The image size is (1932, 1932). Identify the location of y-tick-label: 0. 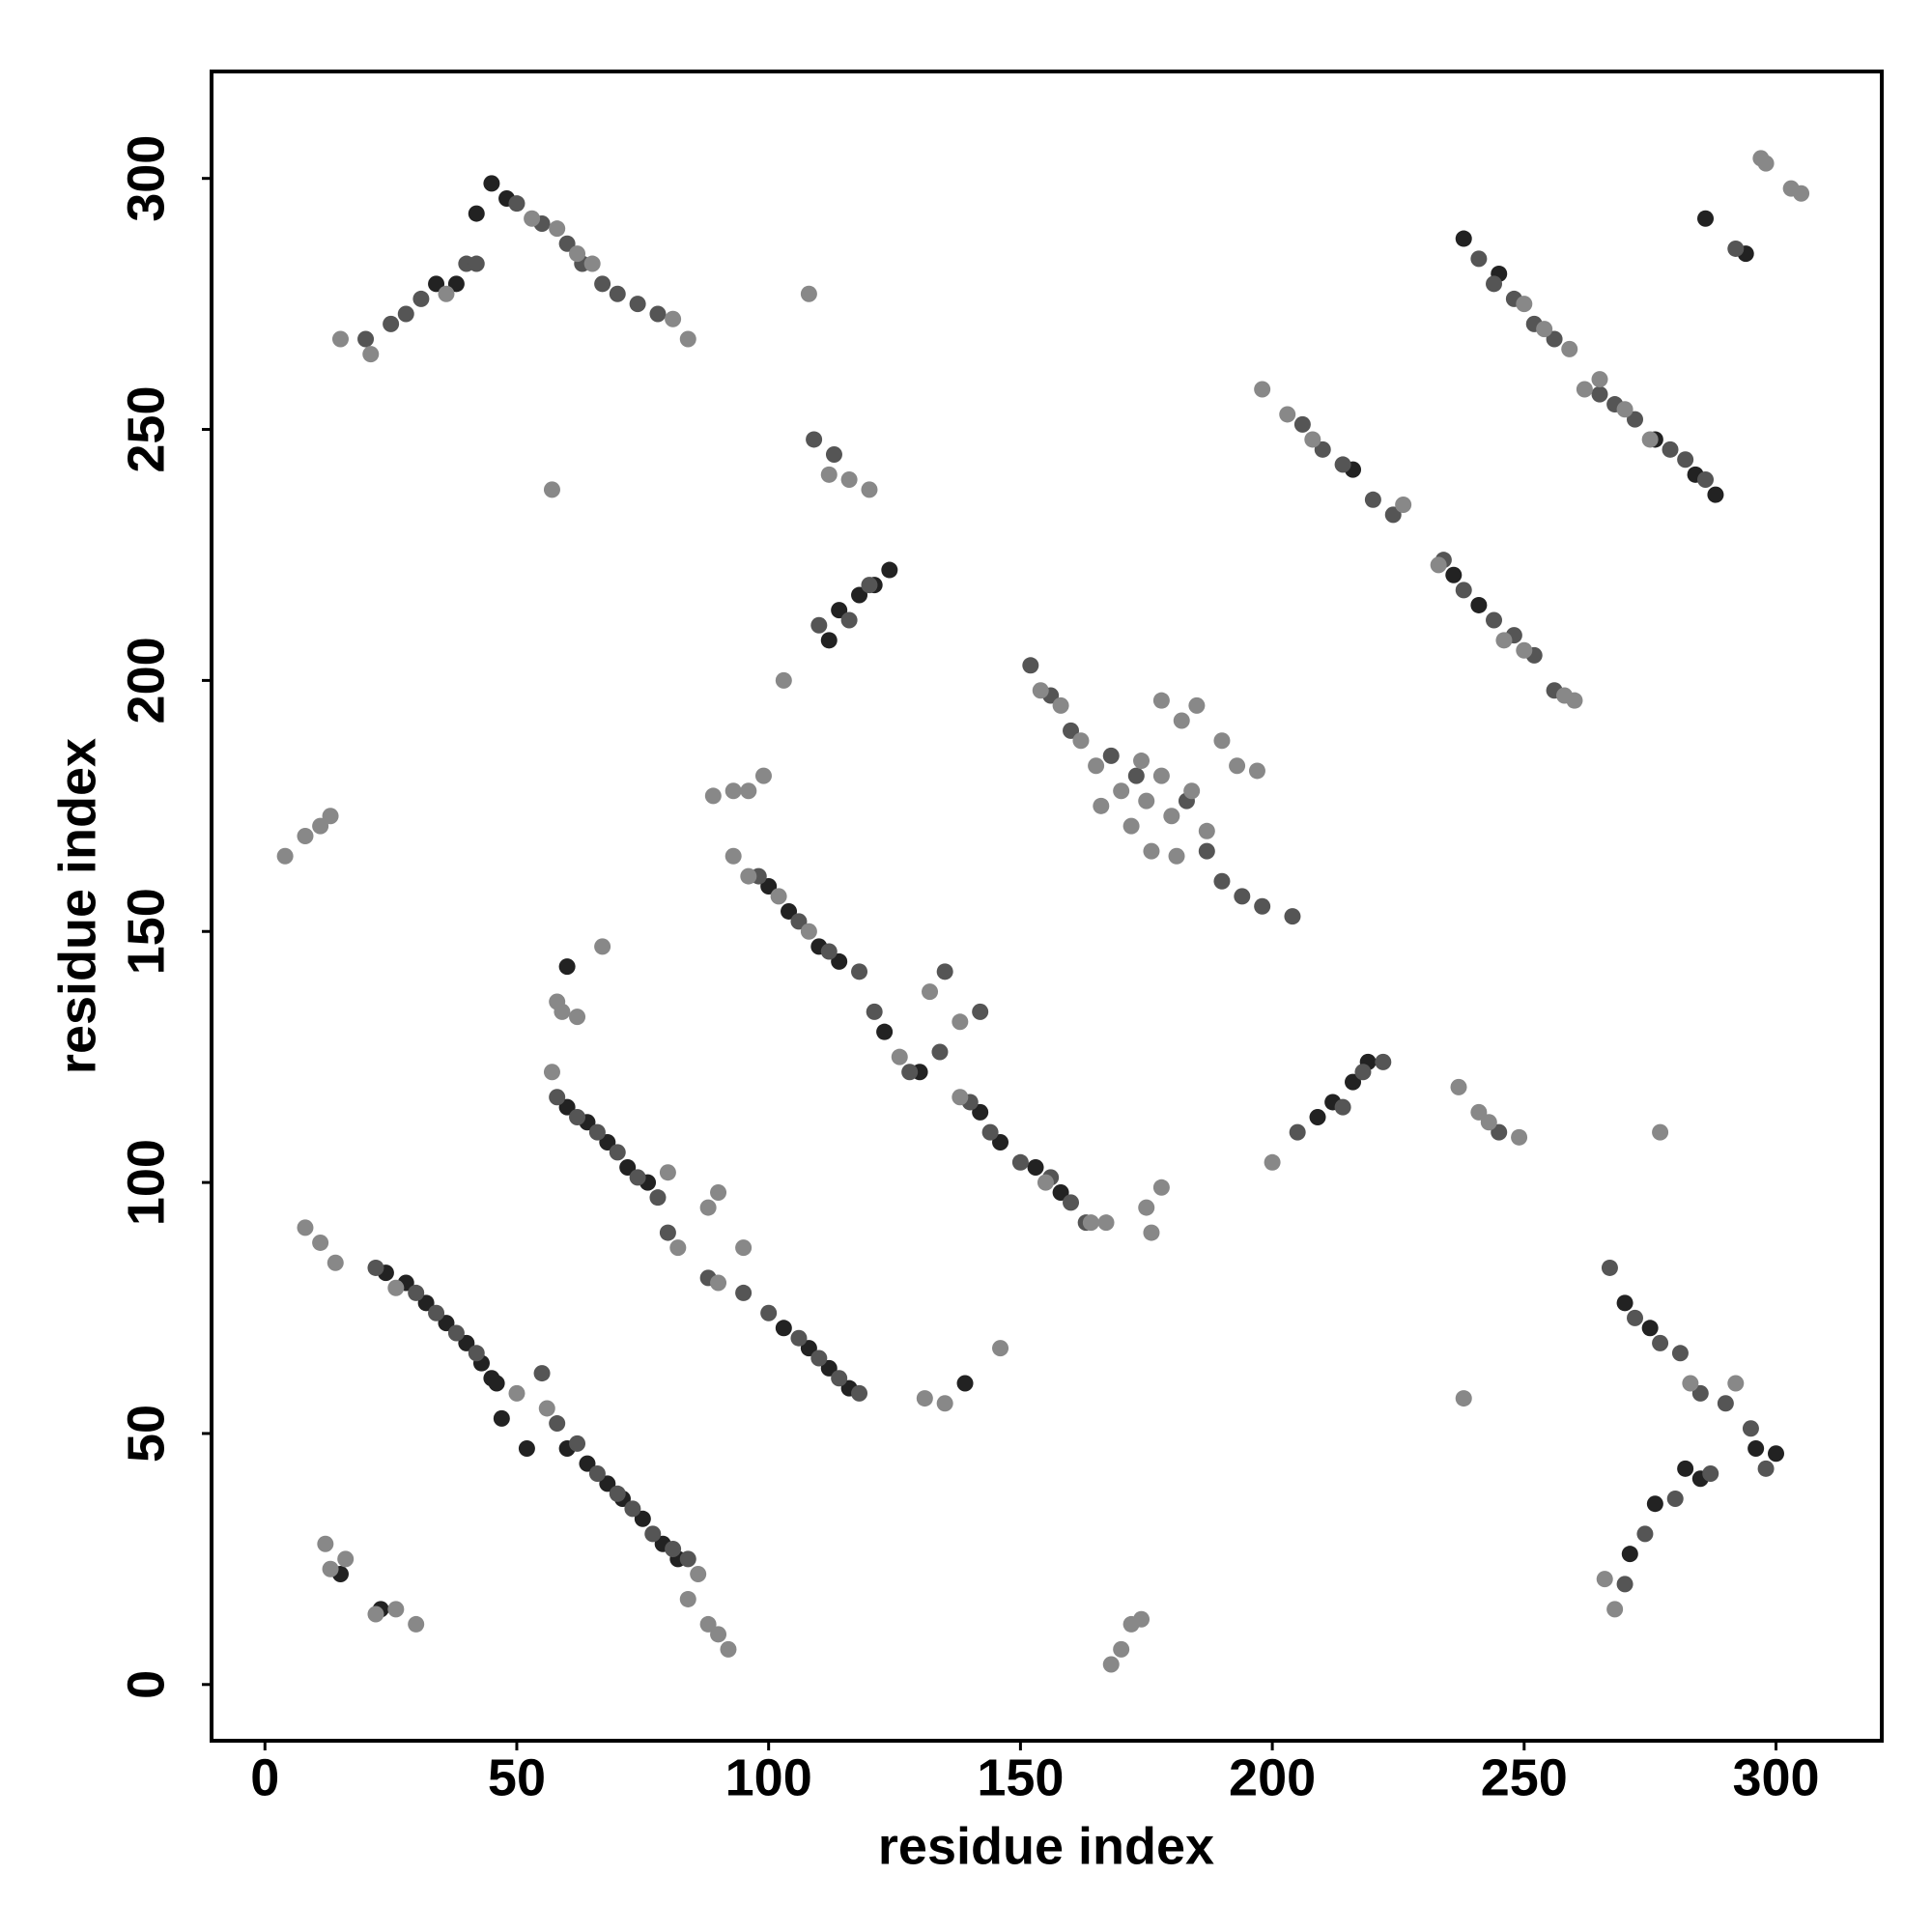
(146, 1684).